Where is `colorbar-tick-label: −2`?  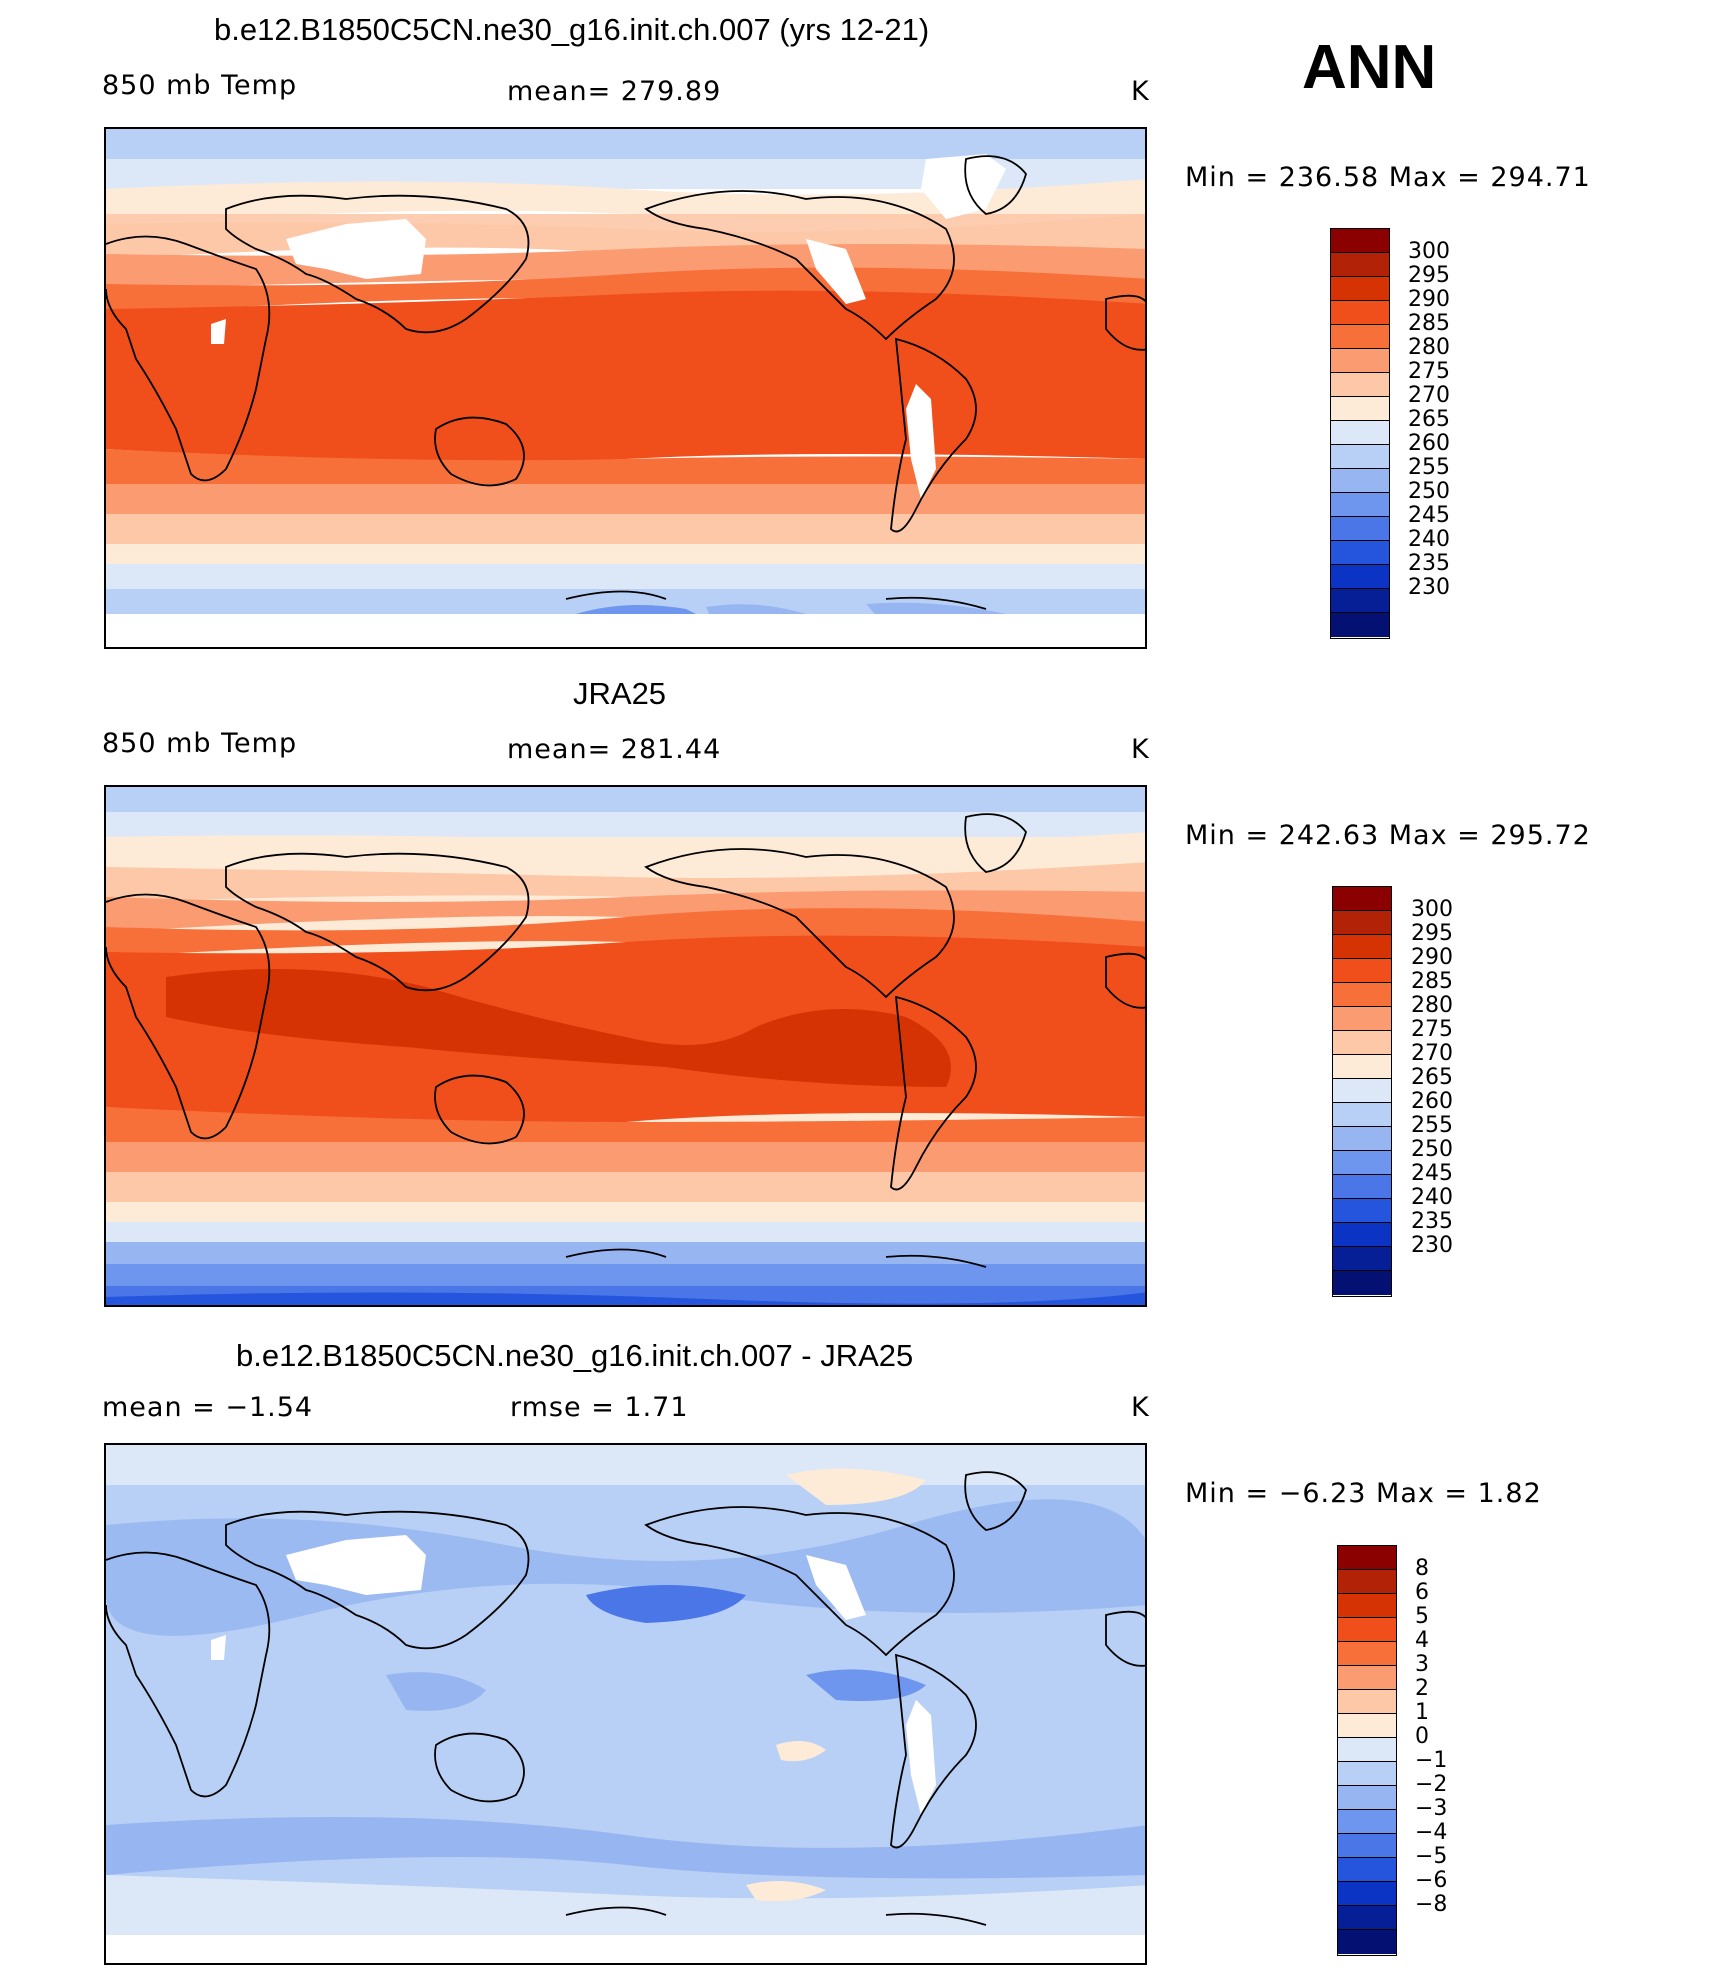 colorbar-tick-label: −2 is located at coordinates (1431, 1784).